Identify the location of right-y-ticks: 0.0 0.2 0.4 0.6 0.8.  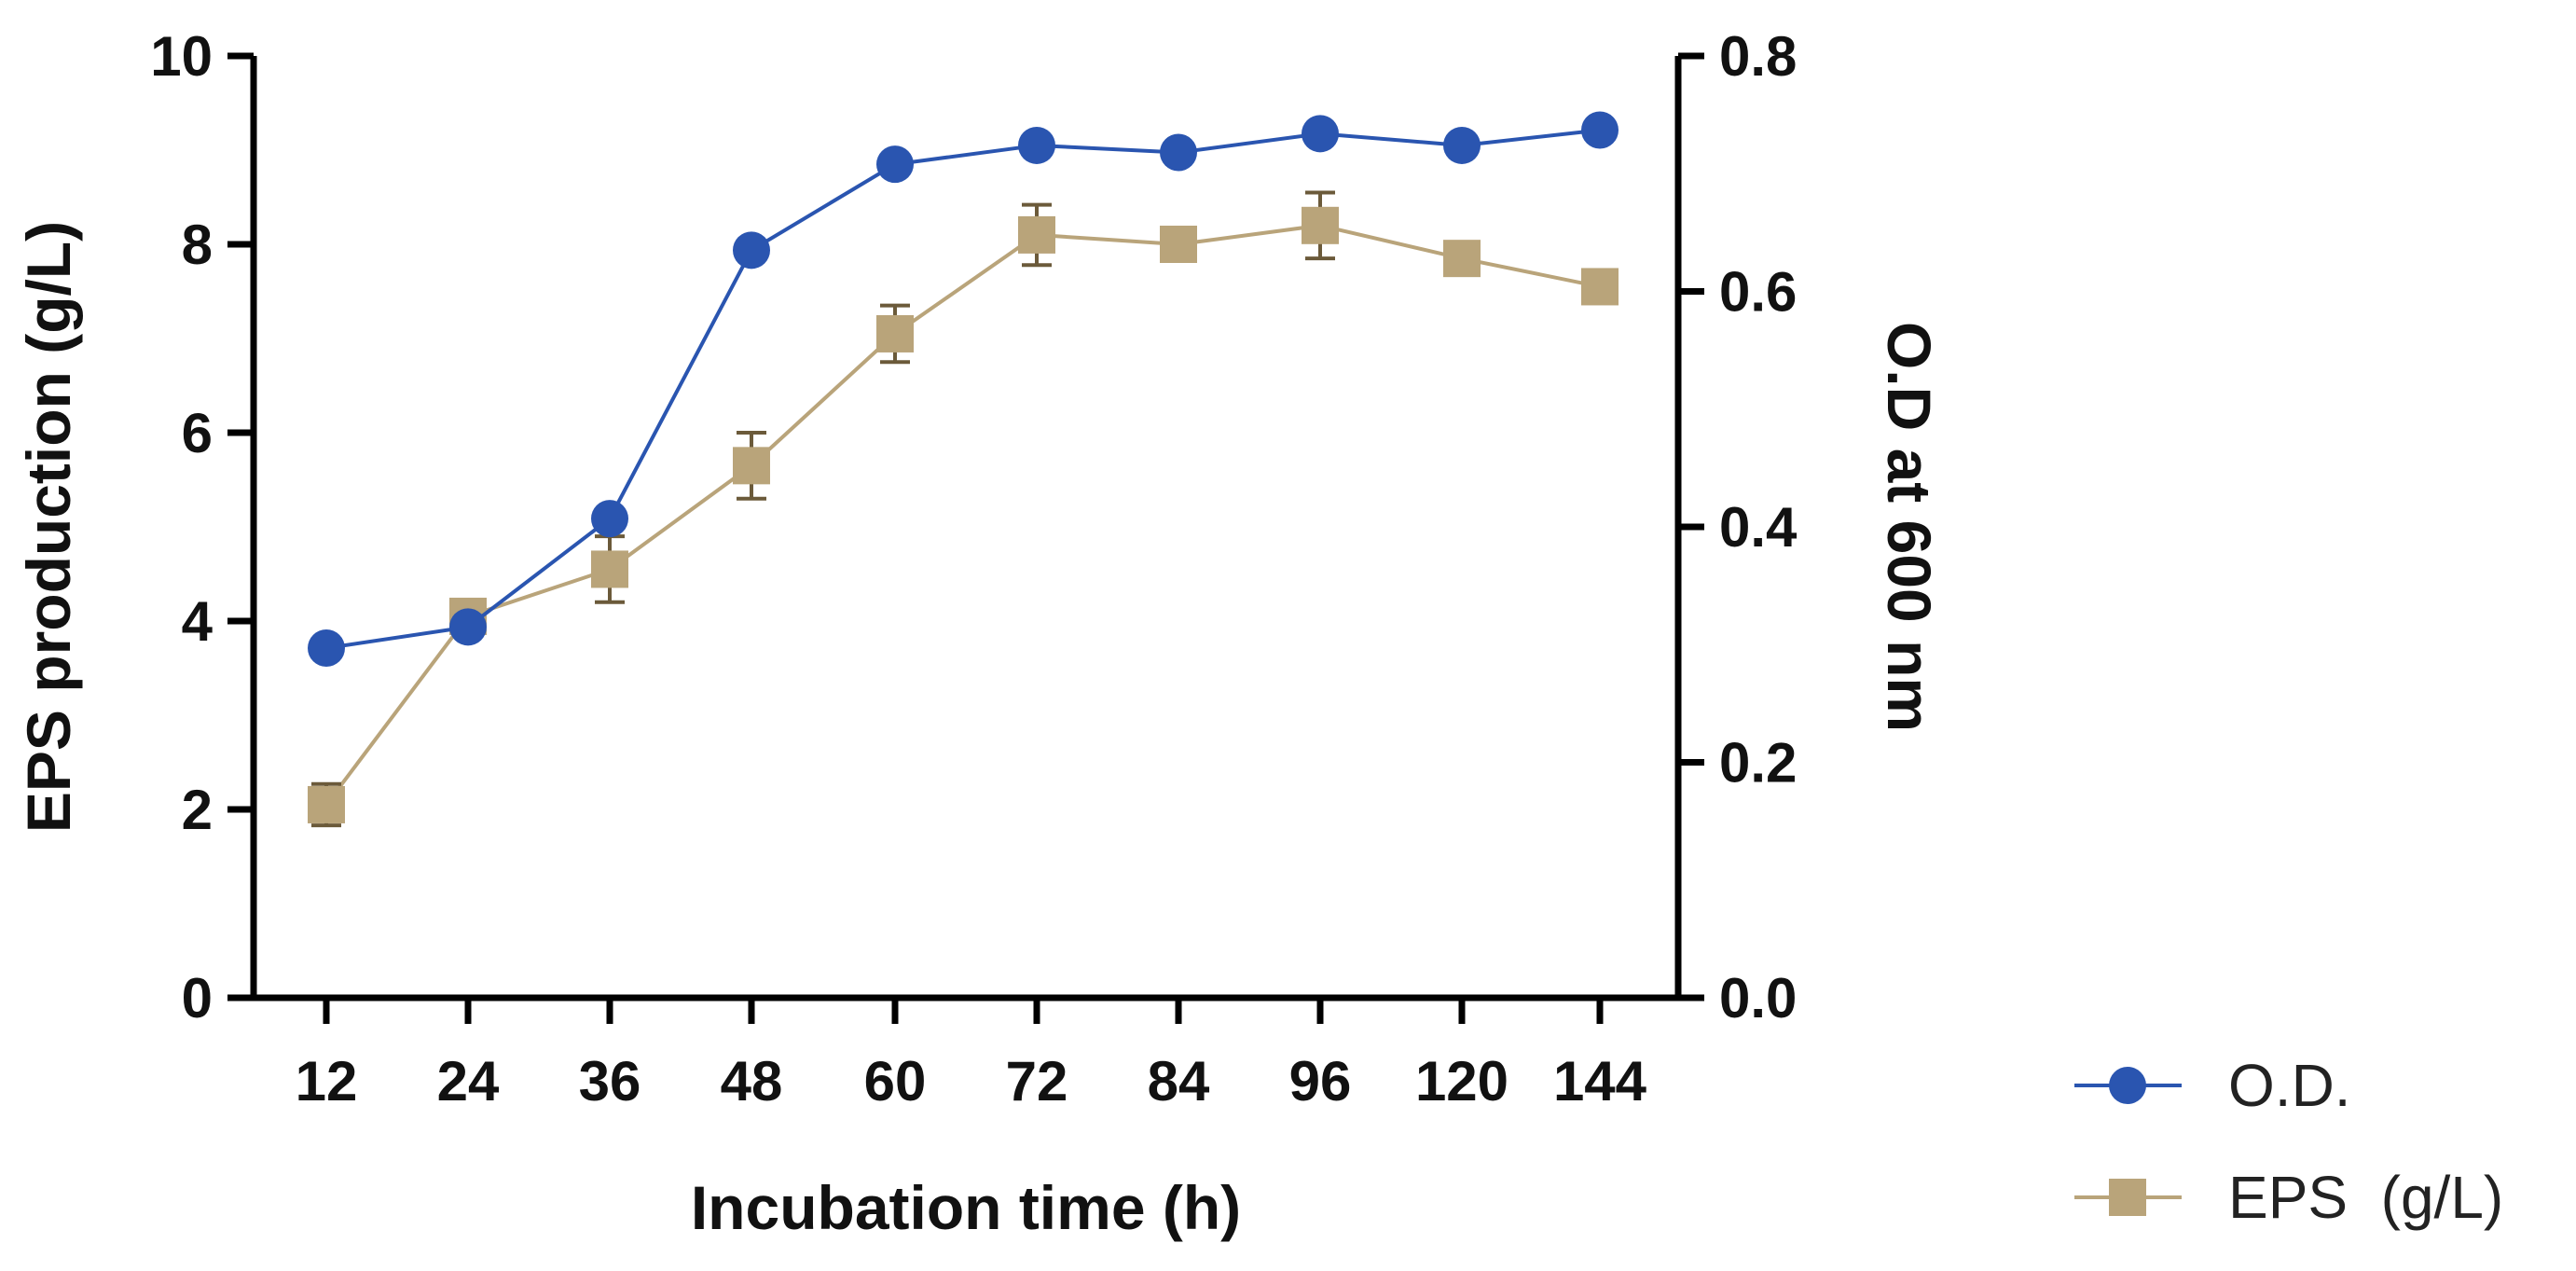
(1738, 527).